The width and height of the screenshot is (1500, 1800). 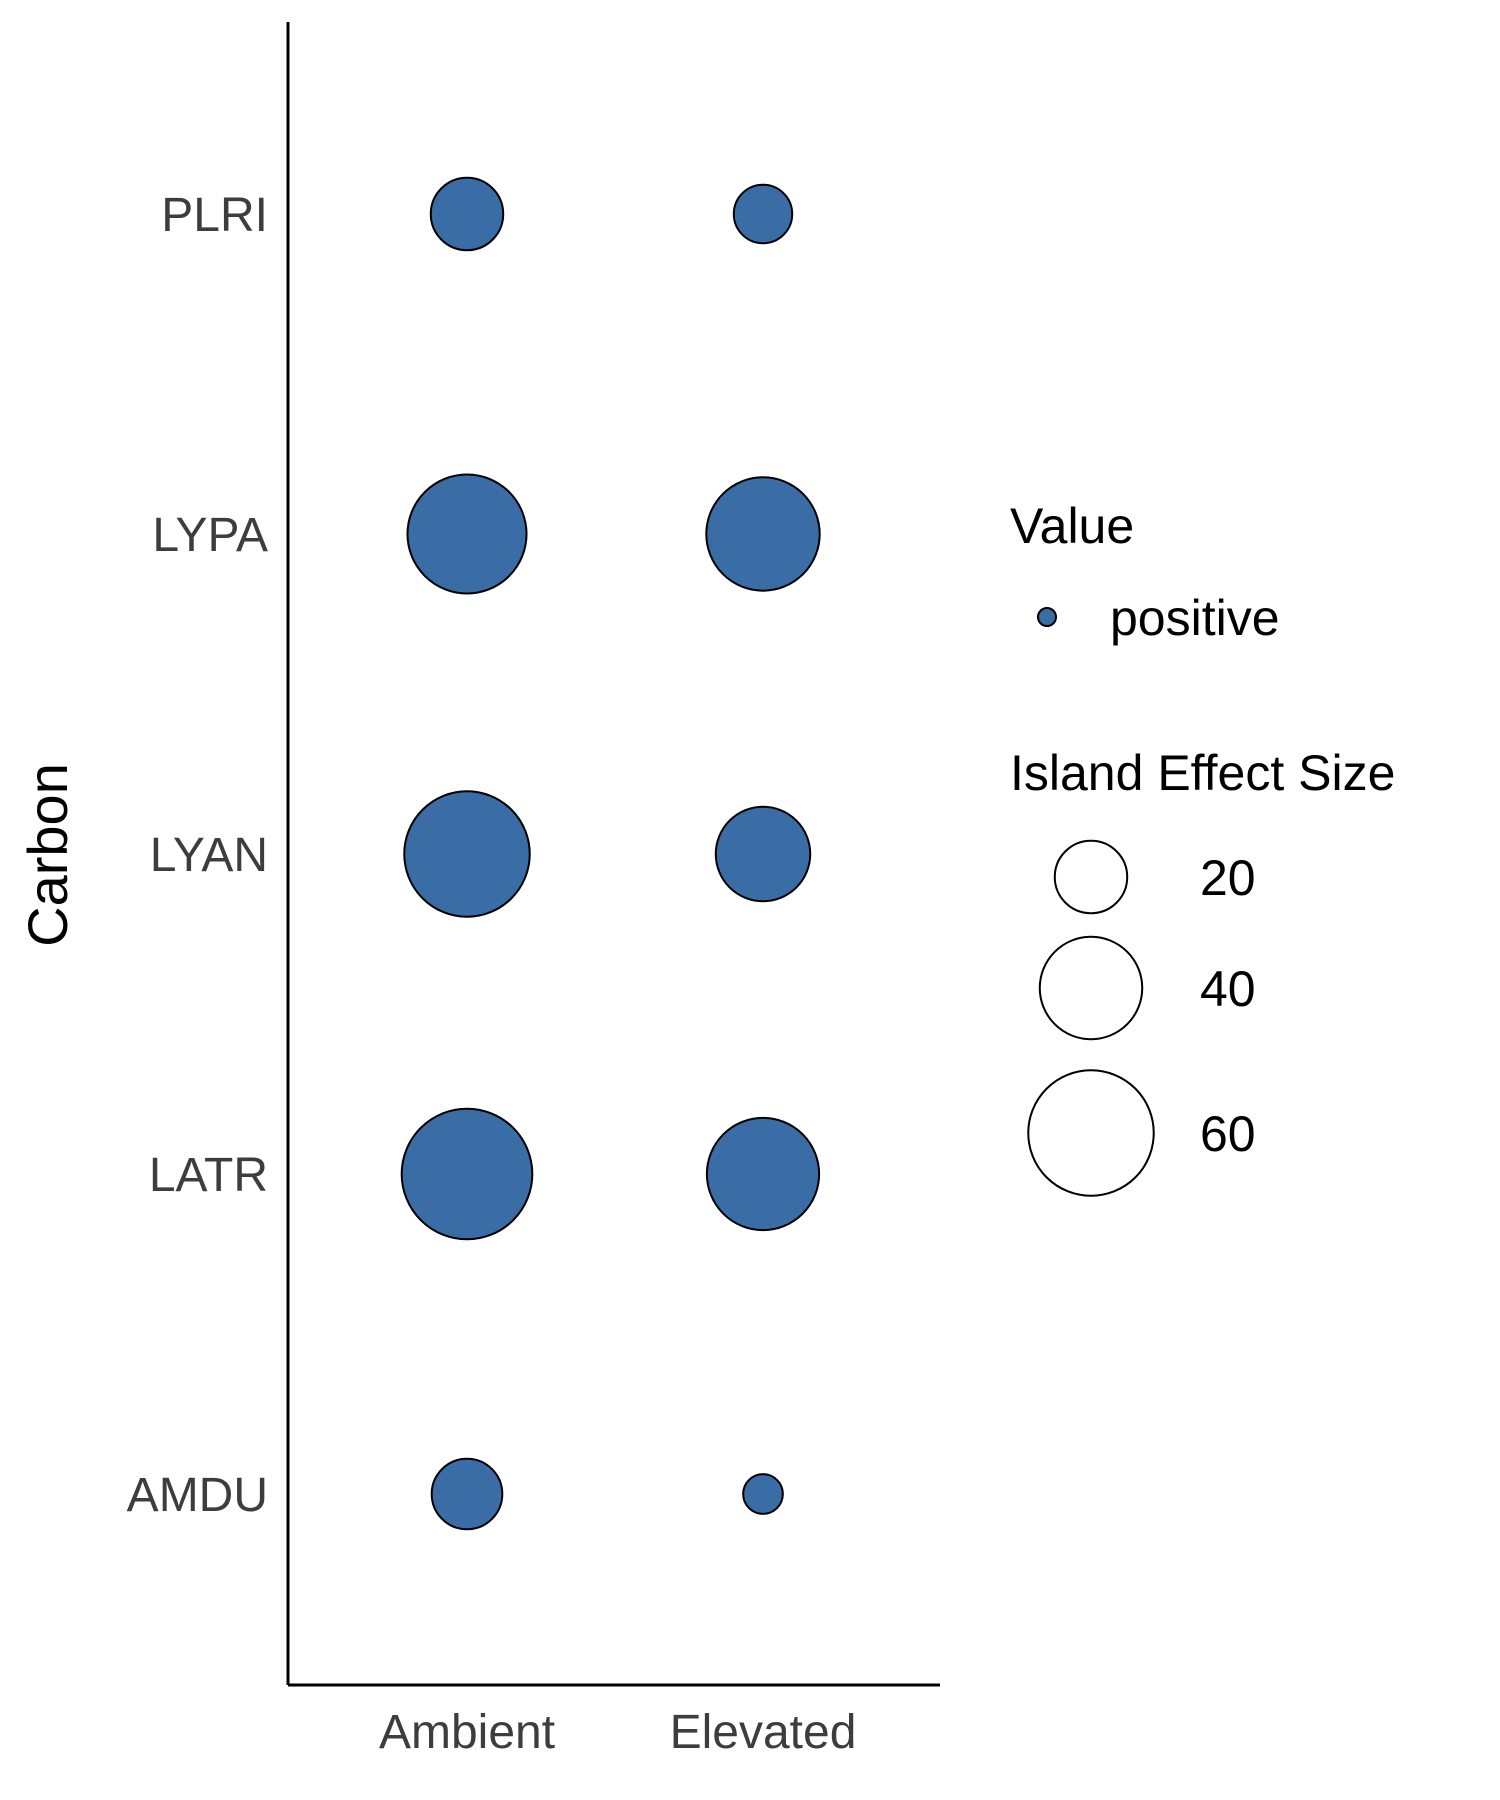 I want to click on point-lyan-ambient, so click(x=467, y=854).